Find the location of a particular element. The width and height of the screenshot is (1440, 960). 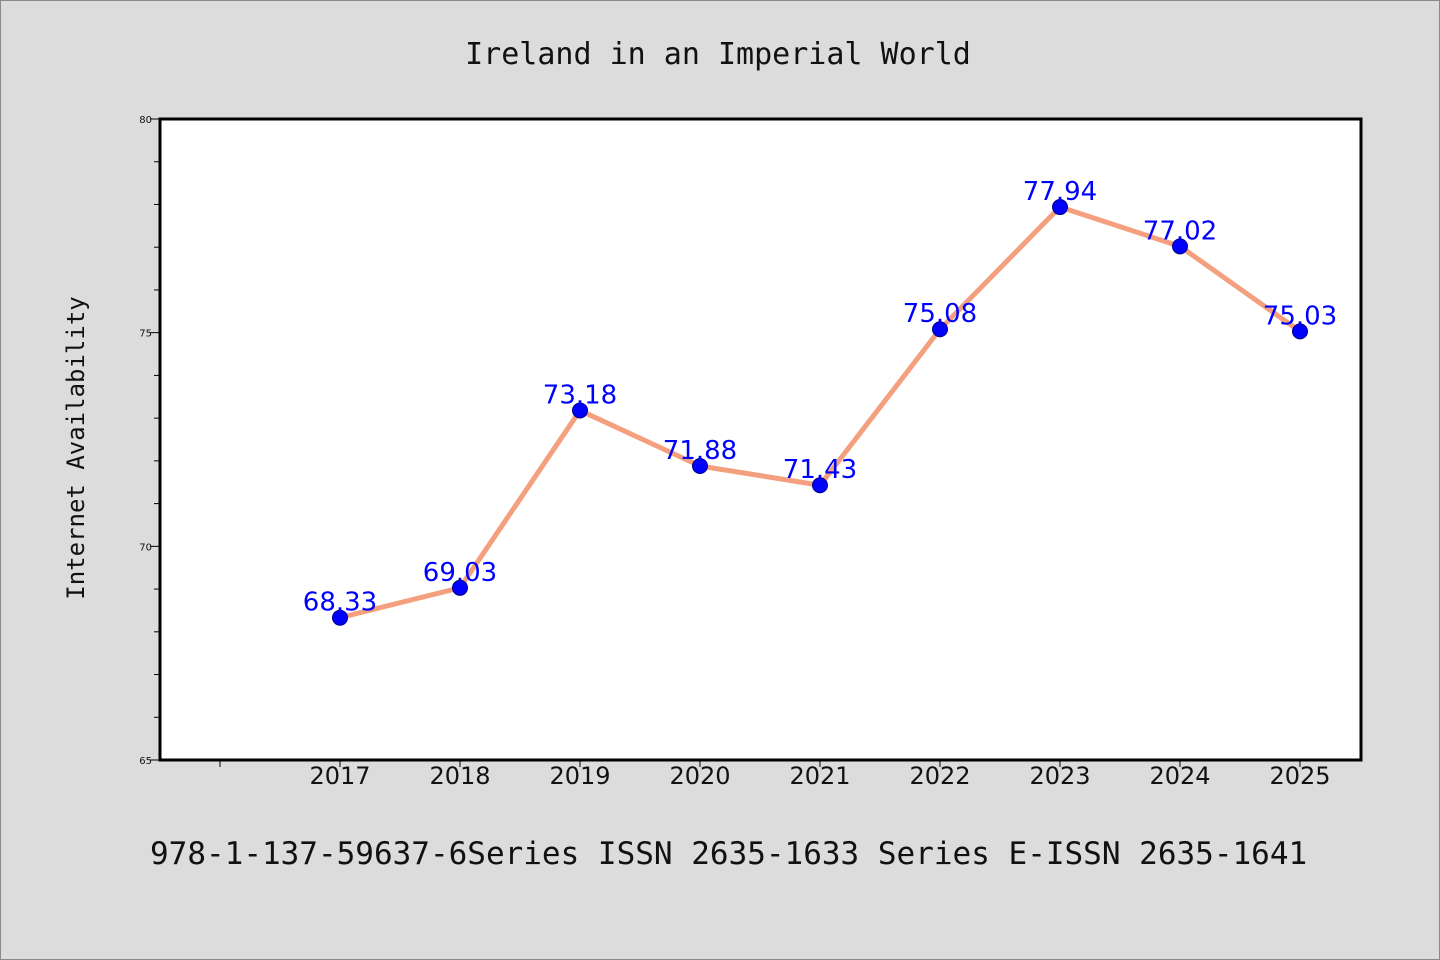

x-tick-label: 2020 is located at coordinates (699, 776).